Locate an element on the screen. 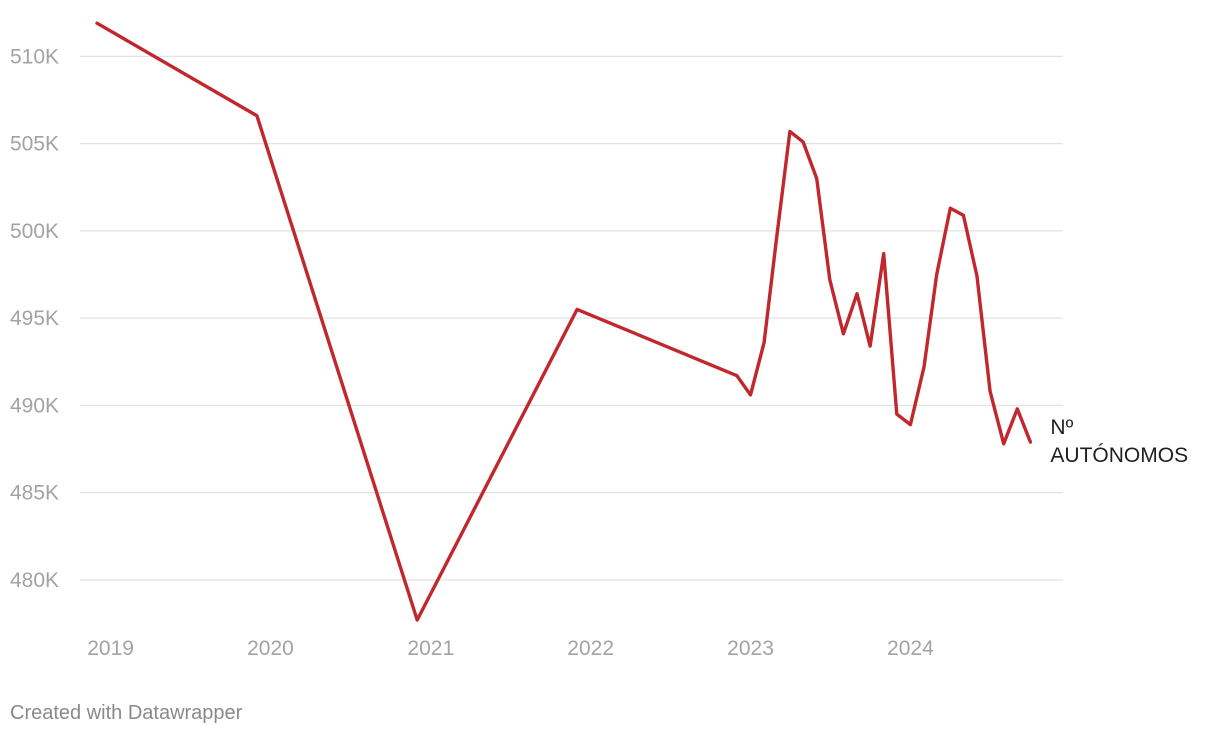 The height and width of the screenshot is (738, 1220). y-tick-label: 500K is located at coordinates (34, 231).